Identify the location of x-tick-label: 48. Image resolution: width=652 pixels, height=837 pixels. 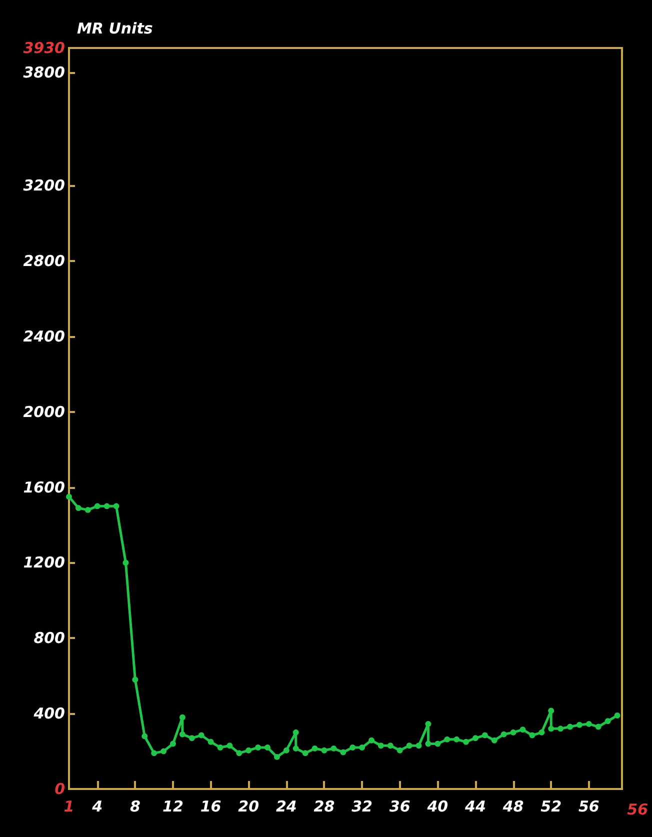
(513, 807).